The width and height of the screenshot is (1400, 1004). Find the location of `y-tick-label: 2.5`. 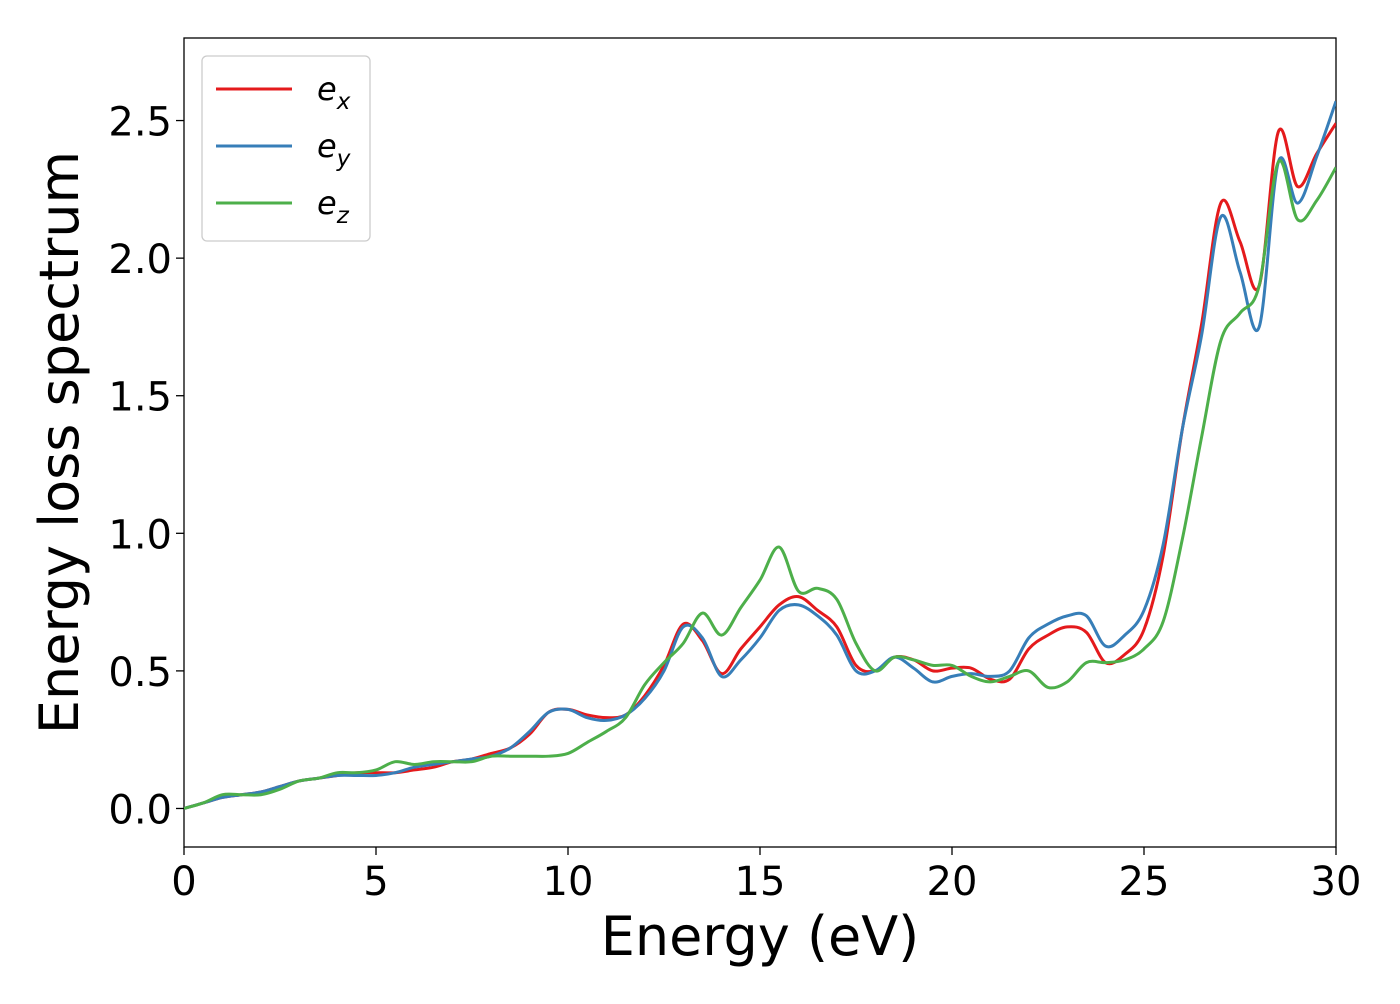

y-tick-label: 2.5 is located at coordinates (140, 123).